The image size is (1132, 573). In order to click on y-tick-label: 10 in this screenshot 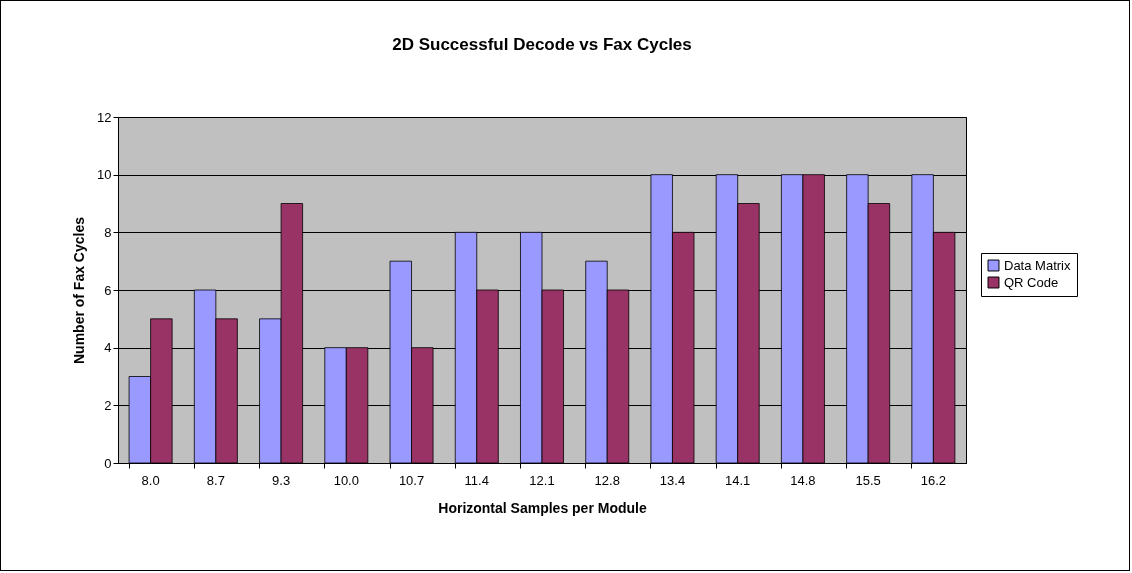, I will do `click(104, 175)`.